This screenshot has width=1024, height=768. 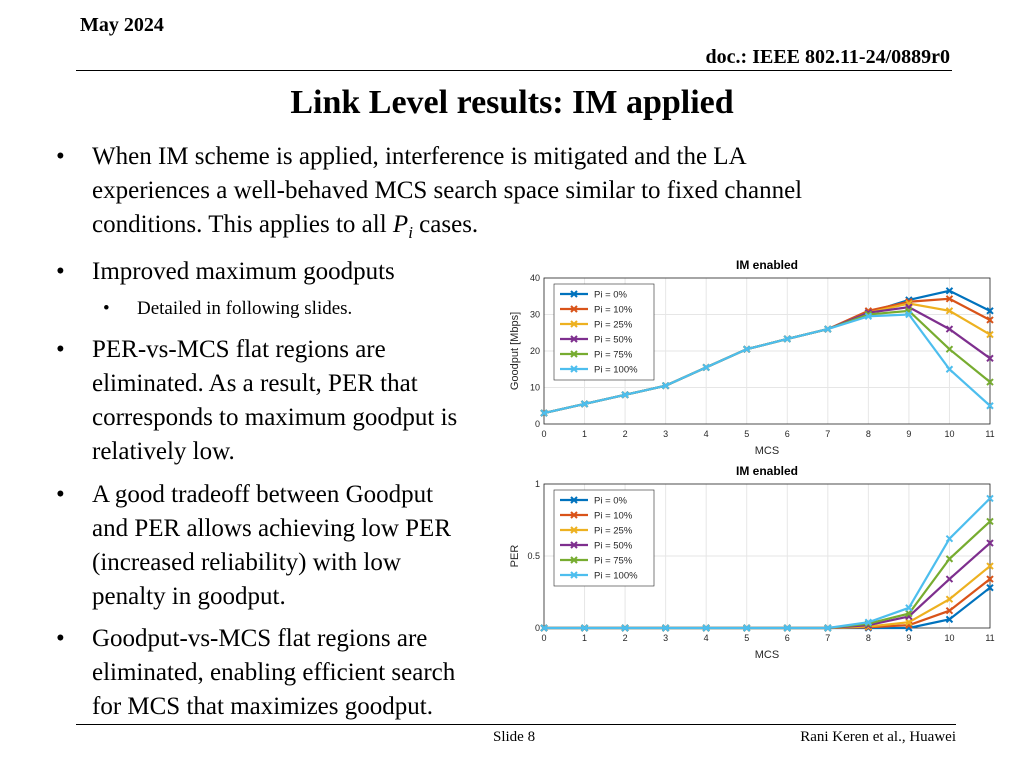 I want to click on bullet-line: eliminated. As a result, PER that, so click(x=255, y=383).